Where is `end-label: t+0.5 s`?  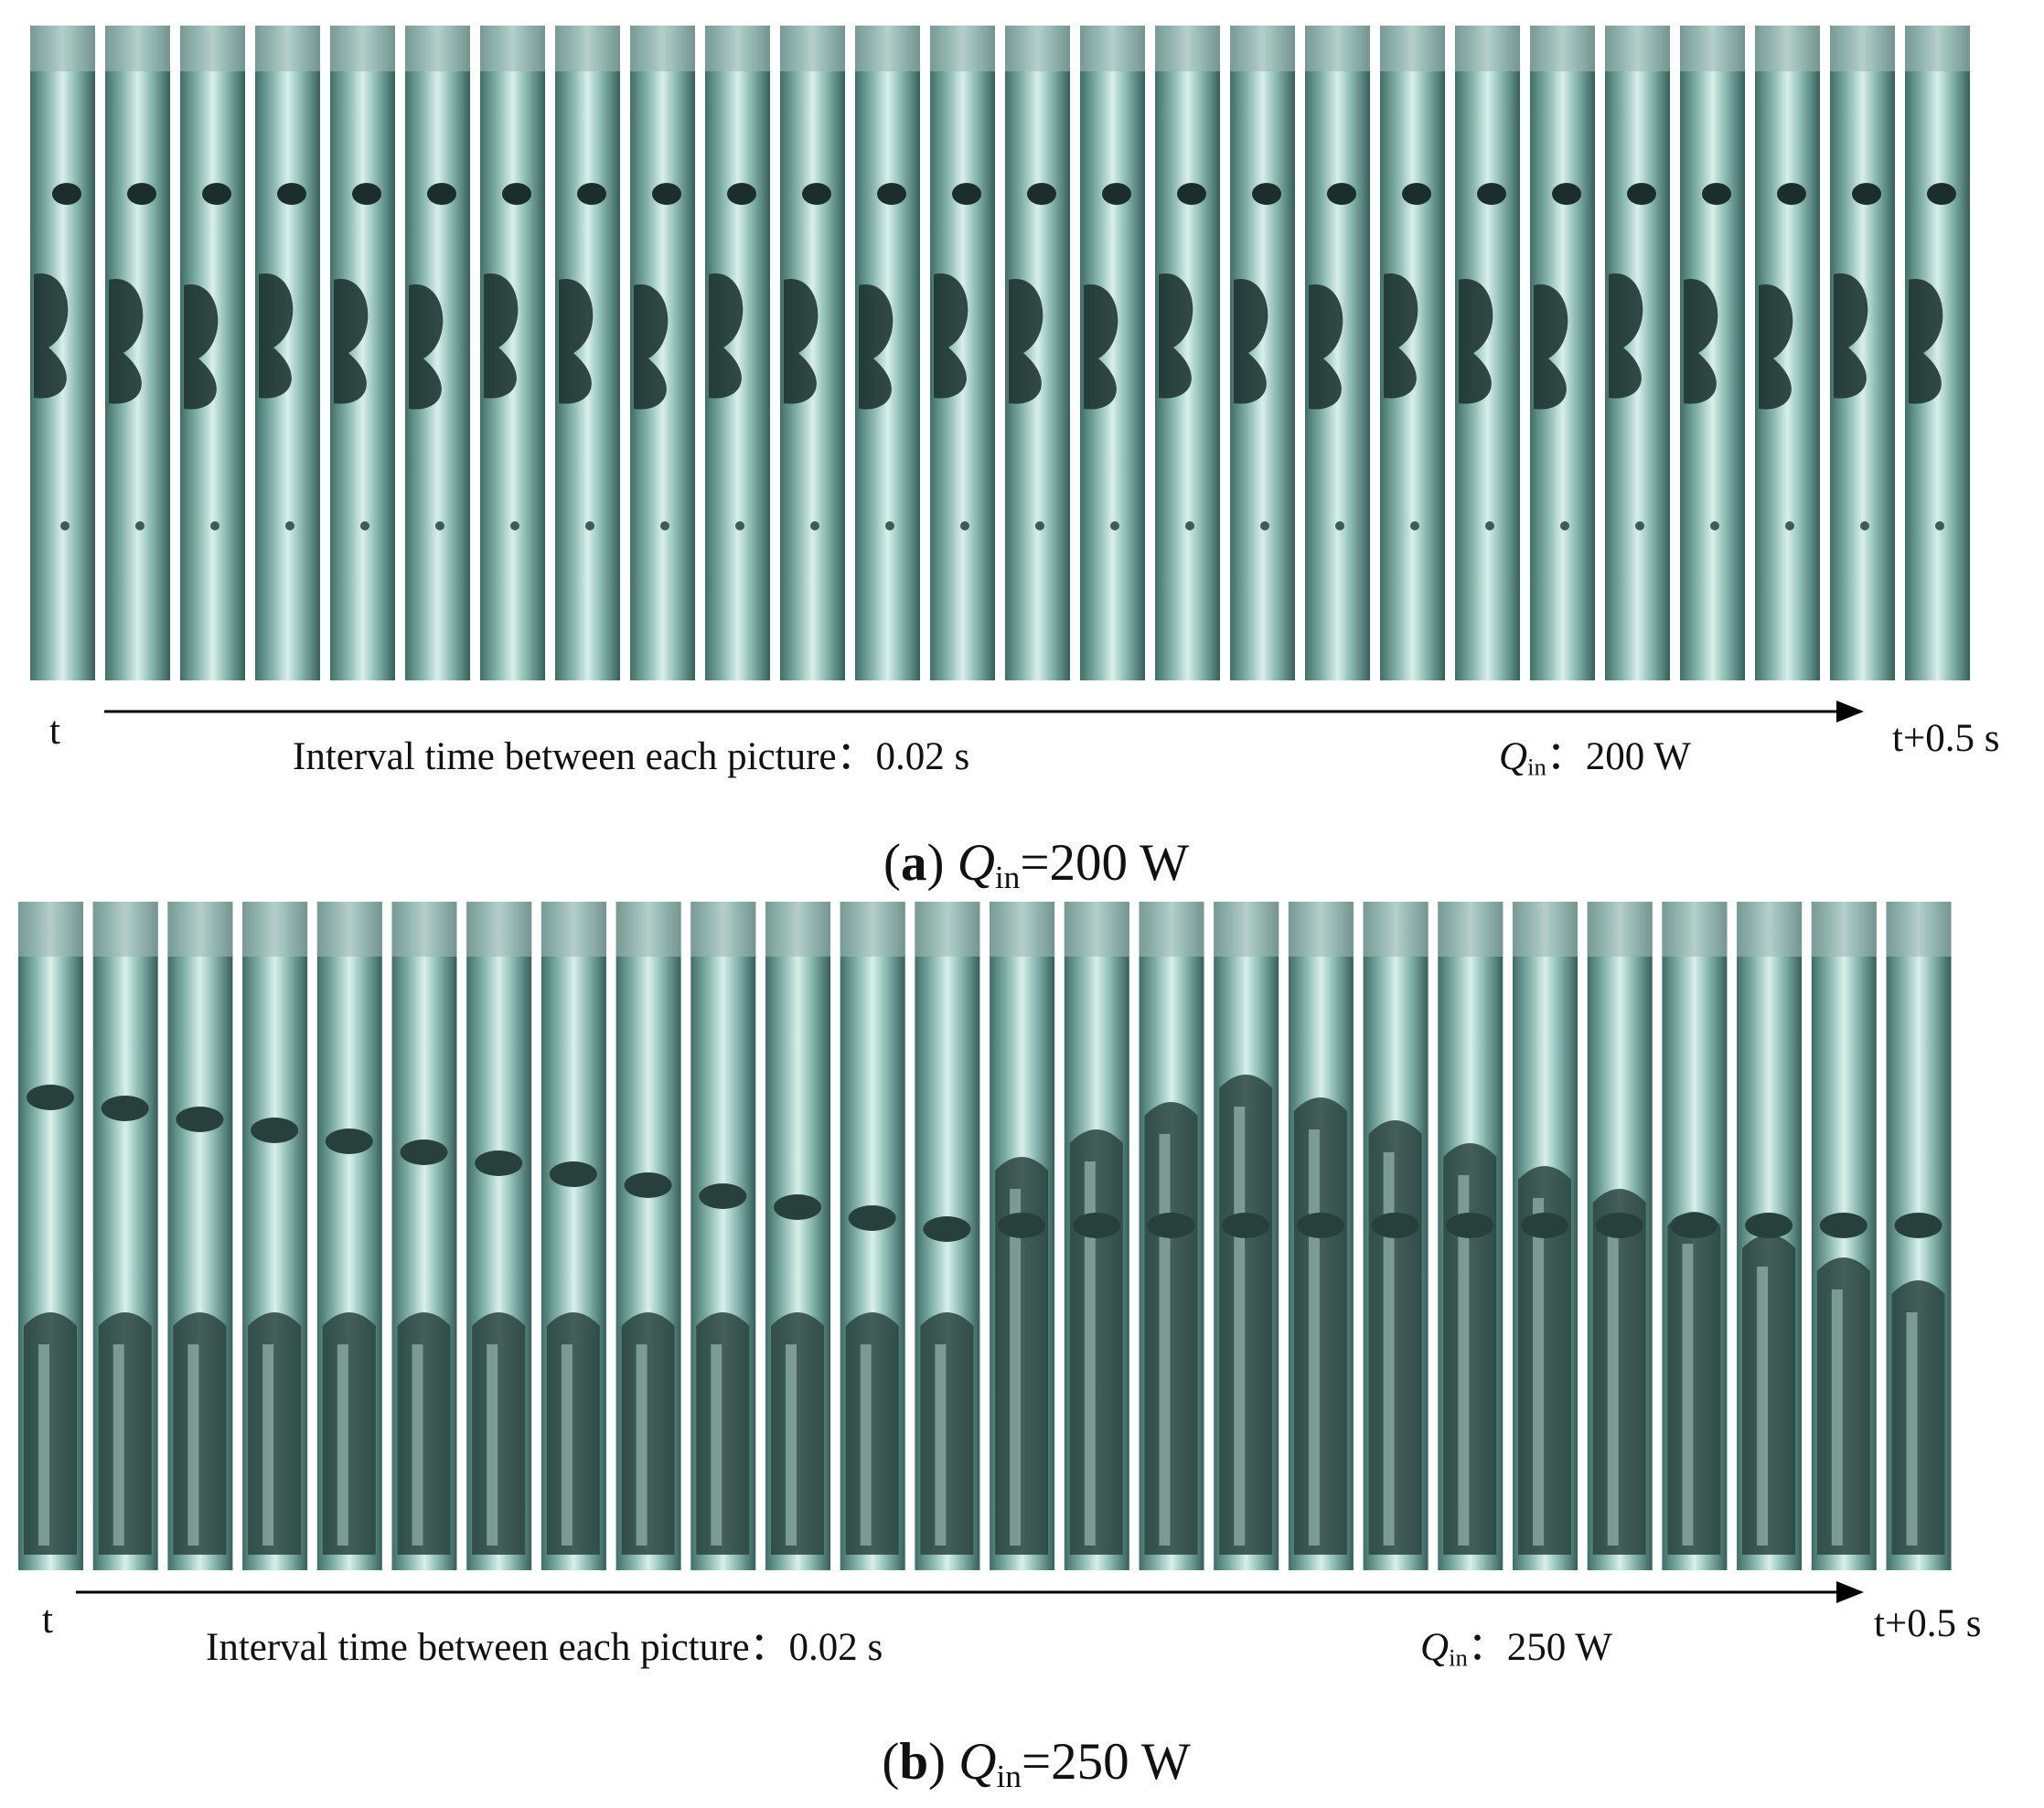
end-label: t+0.5 s is located at coordinates (1946, 738).